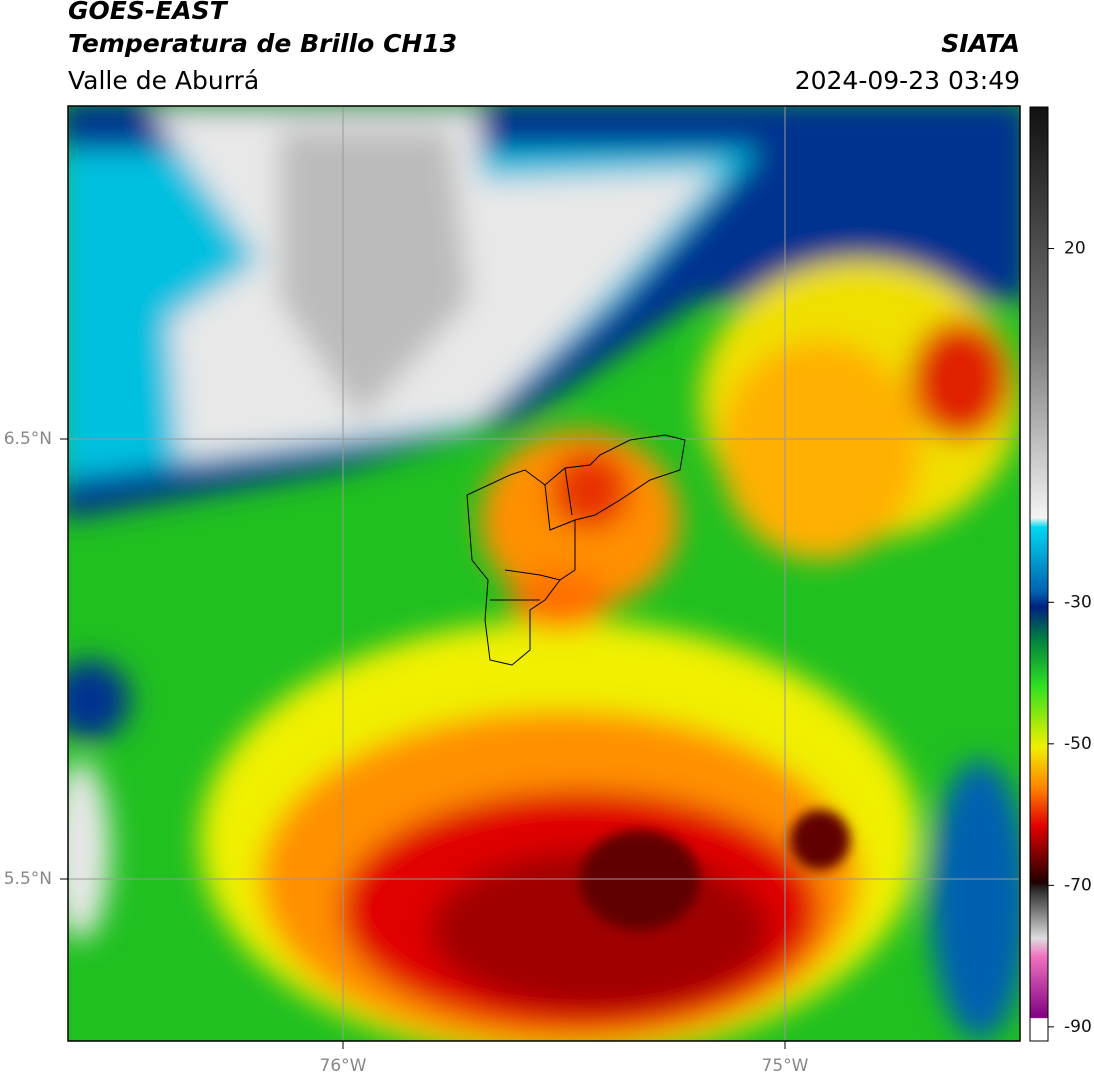  What do you see at coordinates (1075, 249) in the screenshot?
I see `colorbar-tick-label: 20` at bounding box center [1075, 249].